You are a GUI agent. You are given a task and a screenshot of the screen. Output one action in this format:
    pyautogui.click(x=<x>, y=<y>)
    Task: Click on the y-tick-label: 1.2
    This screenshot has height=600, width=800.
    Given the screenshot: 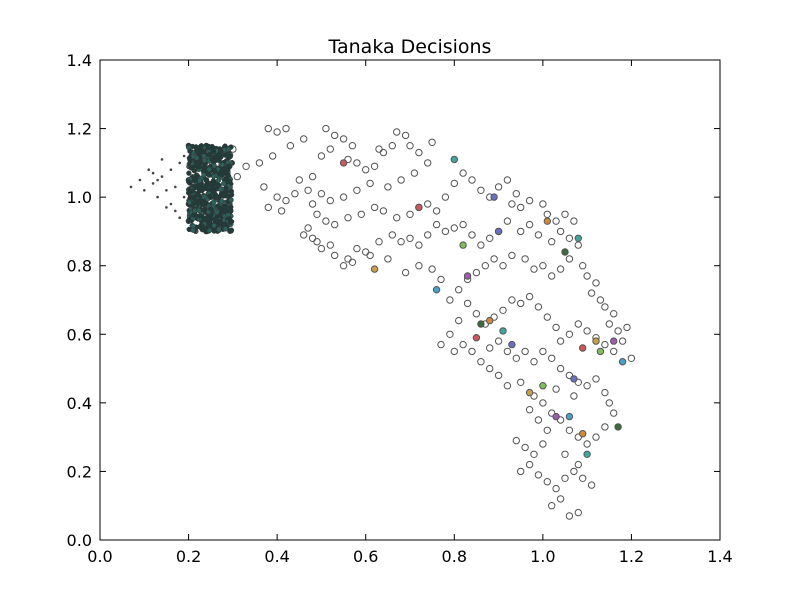 What is the action you would take?
    pyautogui.click(x=79, y=129)
    